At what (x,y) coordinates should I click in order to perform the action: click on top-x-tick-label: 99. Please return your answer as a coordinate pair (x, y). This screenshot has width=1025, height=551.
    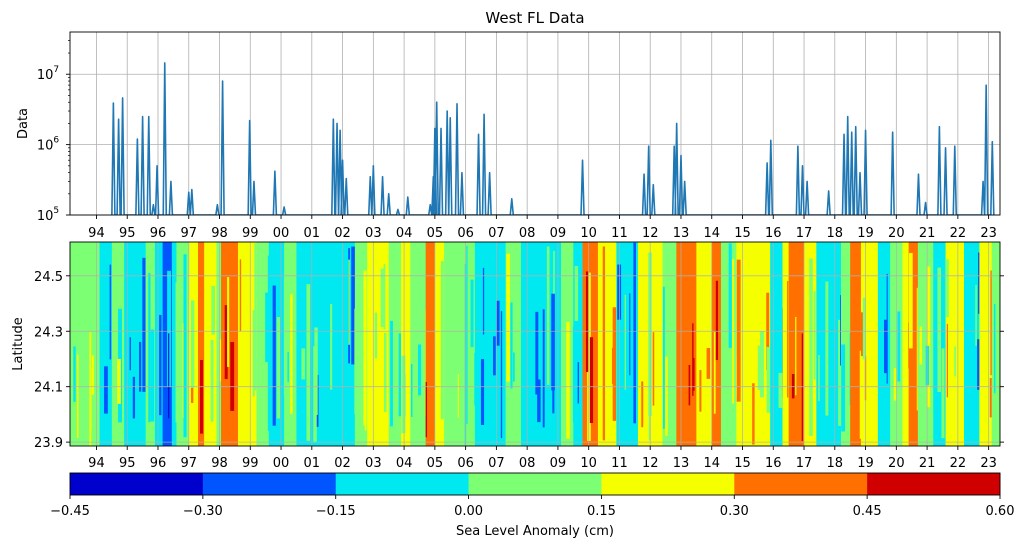
    Looking at the image, I should click on (250, 233).